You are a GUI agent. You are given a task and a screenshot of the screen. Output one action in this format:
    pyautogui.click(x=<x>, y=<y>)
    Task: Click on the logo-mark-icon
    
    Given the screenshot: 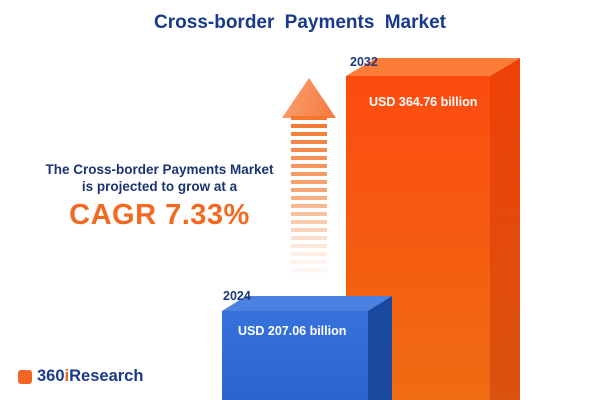 What is the action you would take?
    pyautogui.click(x=25, y=376)
    